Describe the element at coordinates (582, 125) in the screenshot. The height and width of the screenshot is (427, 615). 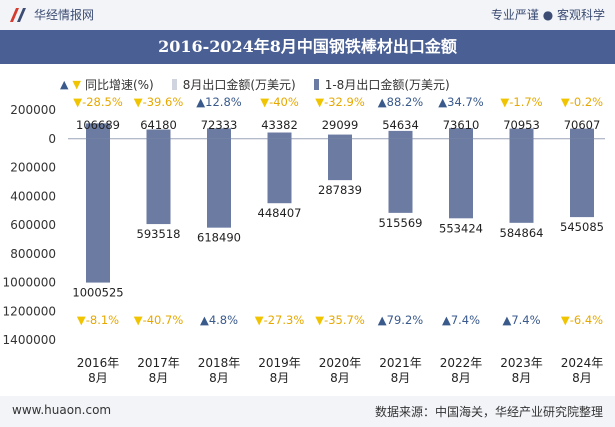
I see `data-label-august: 70607` at that location.